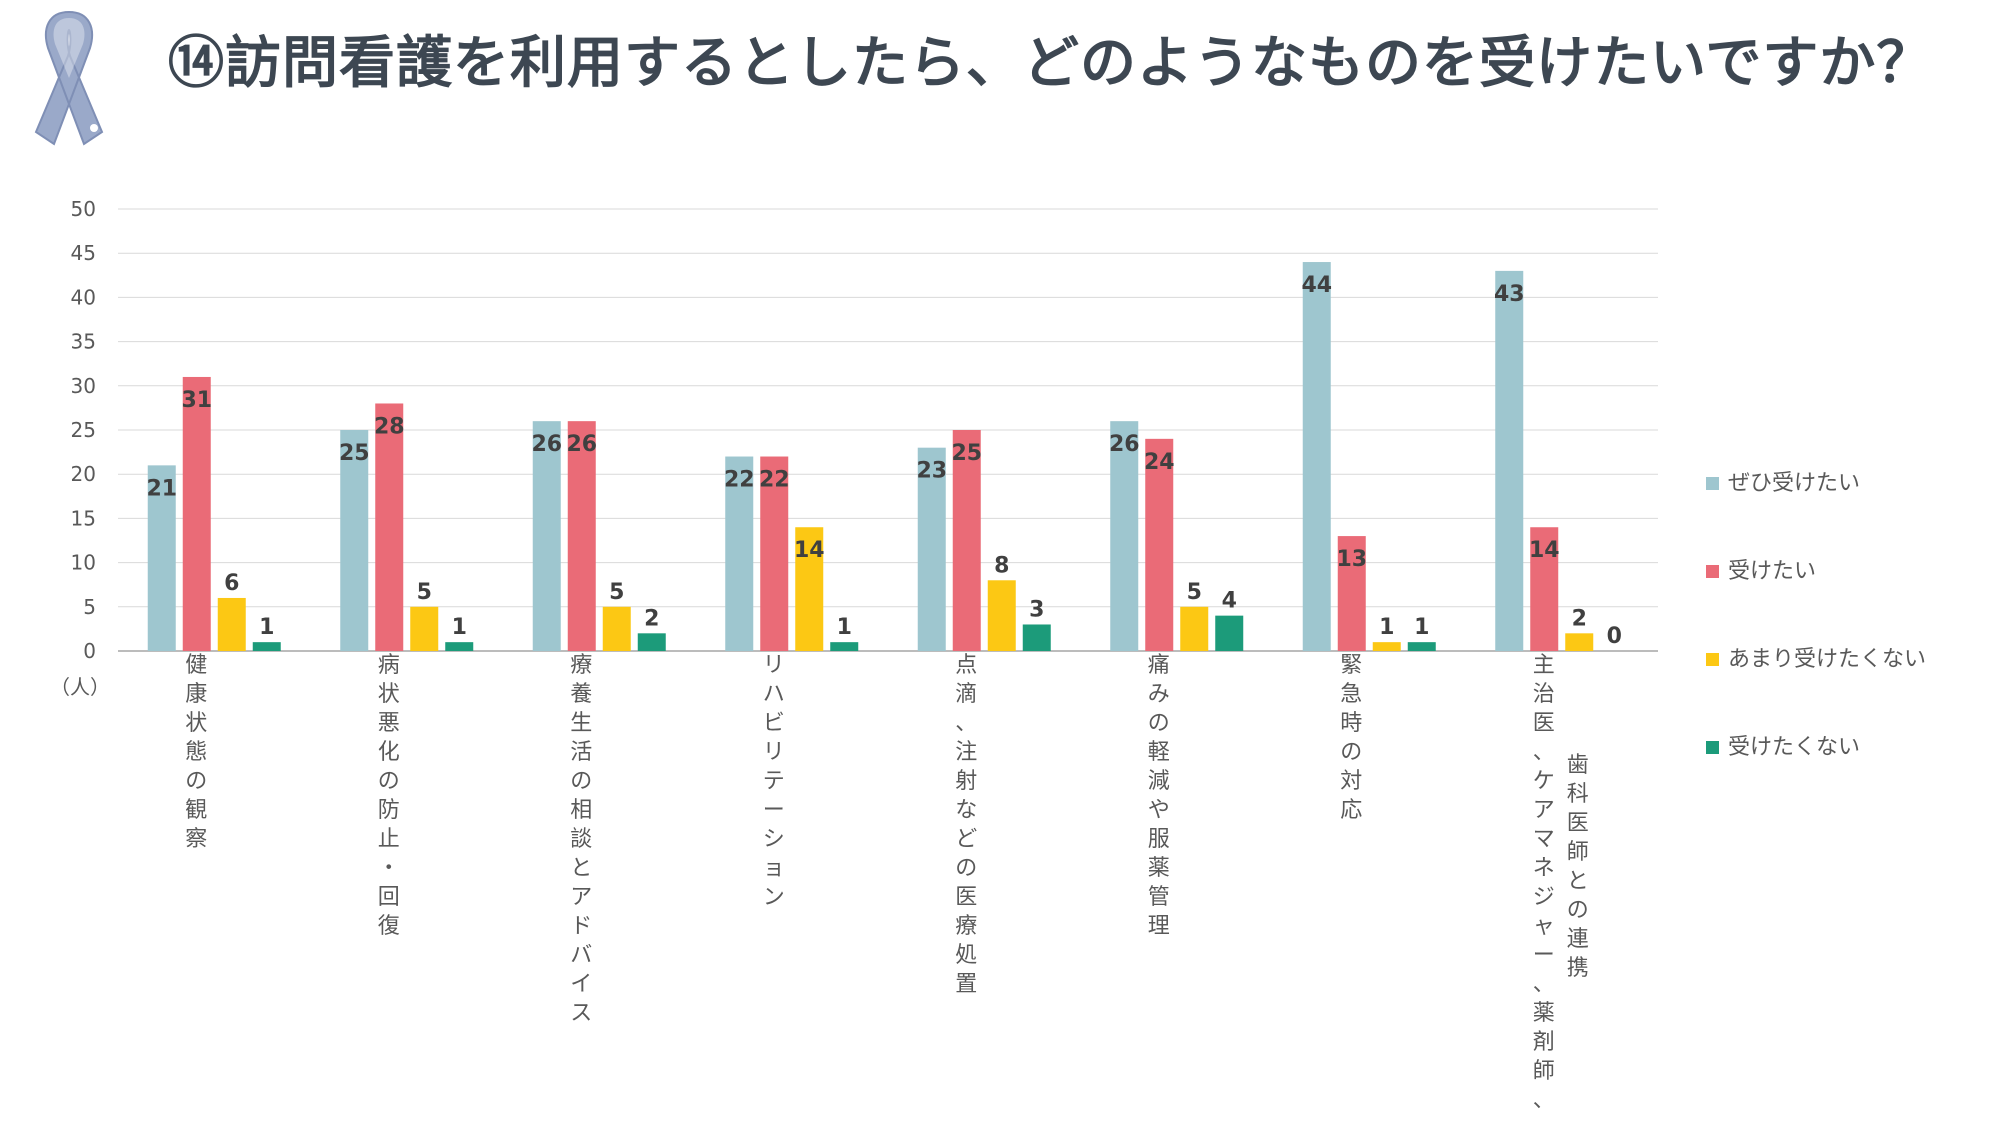  Describe the element at coordinates (83, 563) in the screenshot. I see `y-tick-label: 10` at that location.